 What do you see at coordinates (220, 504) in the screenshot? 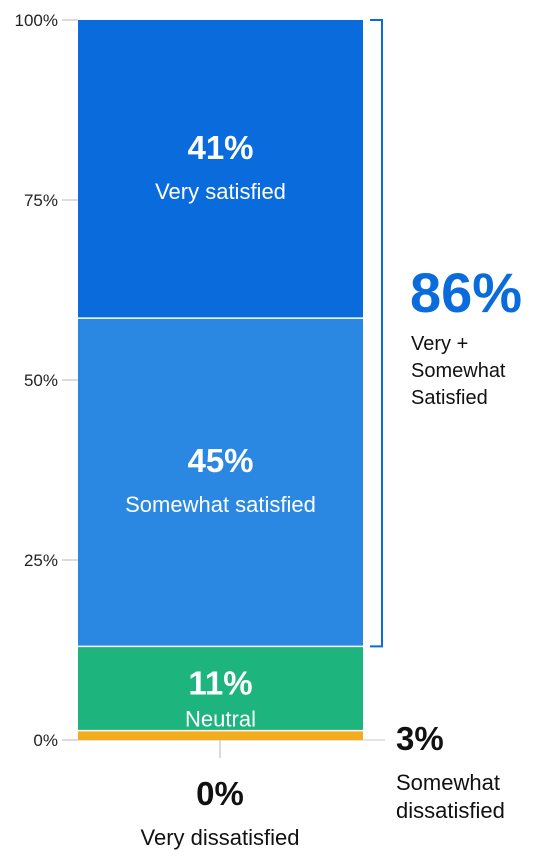
I see `label-name-somewhat-satisfied: Somewhat satisfied` at bounding box center [220, 504].